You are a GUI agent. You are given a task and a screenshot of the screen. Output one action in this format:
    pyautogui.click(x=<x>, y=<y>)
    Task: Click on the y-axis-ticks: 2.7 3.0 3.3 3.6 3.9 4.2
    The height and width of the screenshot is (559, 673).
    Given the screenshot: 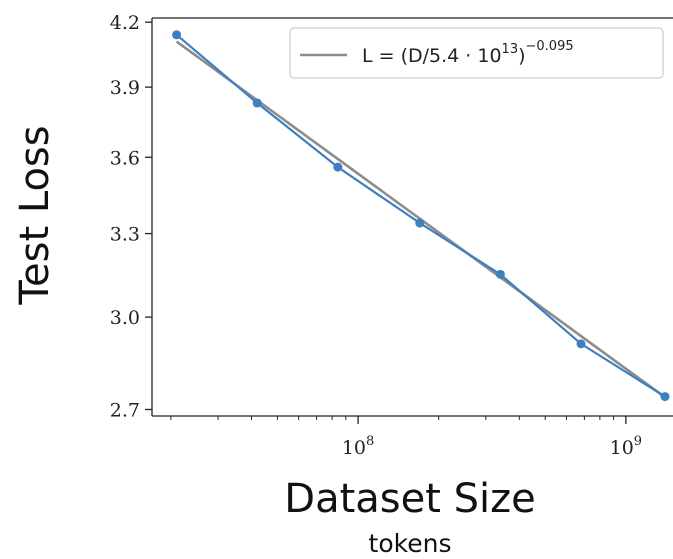 What is the action you would take?
    pyautogui.click(x=131, y=216)
    